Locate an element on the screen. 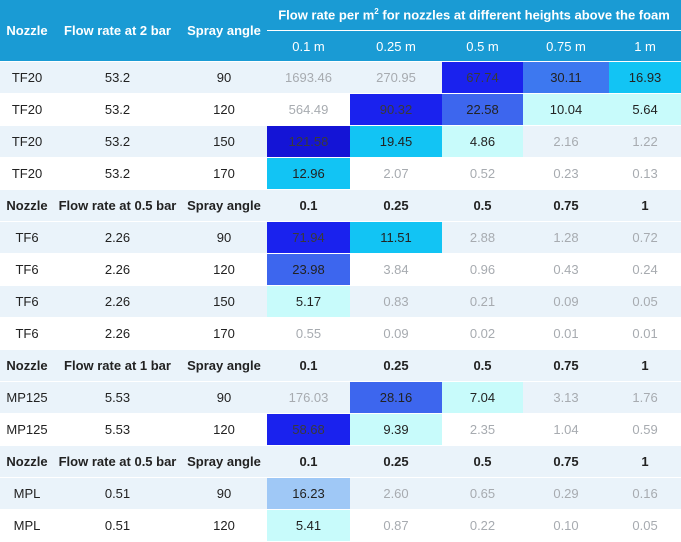  cell-flow-per-m2: 9.39 is located at coordinates (396, 429).